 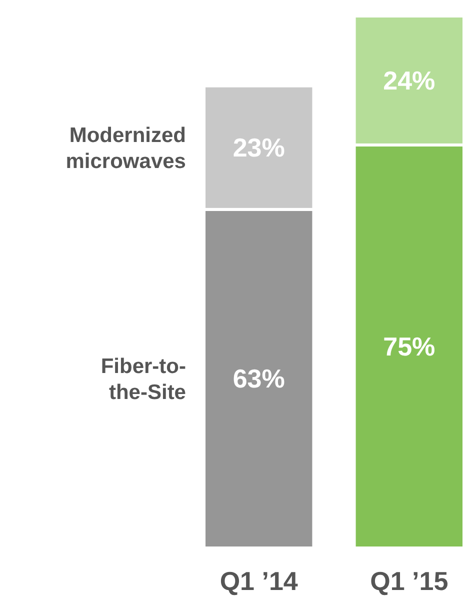 I want to click on data-label: 24%, so click(x=409, y=80).